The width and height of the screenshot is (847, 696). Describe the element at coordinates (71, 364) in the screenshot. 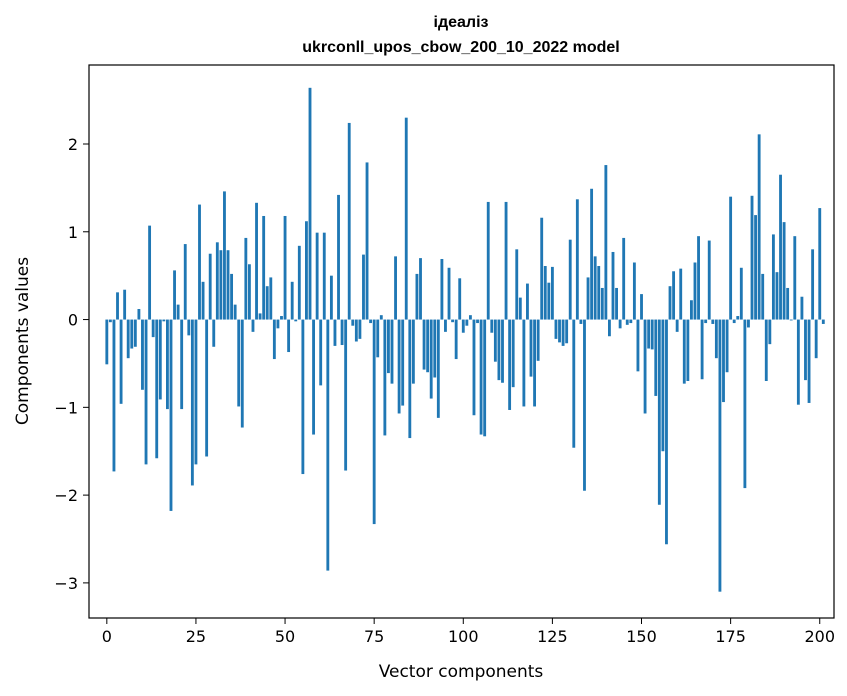

I see `y-axis-ticks: −3 −2 −1 0 1 2` at that location.